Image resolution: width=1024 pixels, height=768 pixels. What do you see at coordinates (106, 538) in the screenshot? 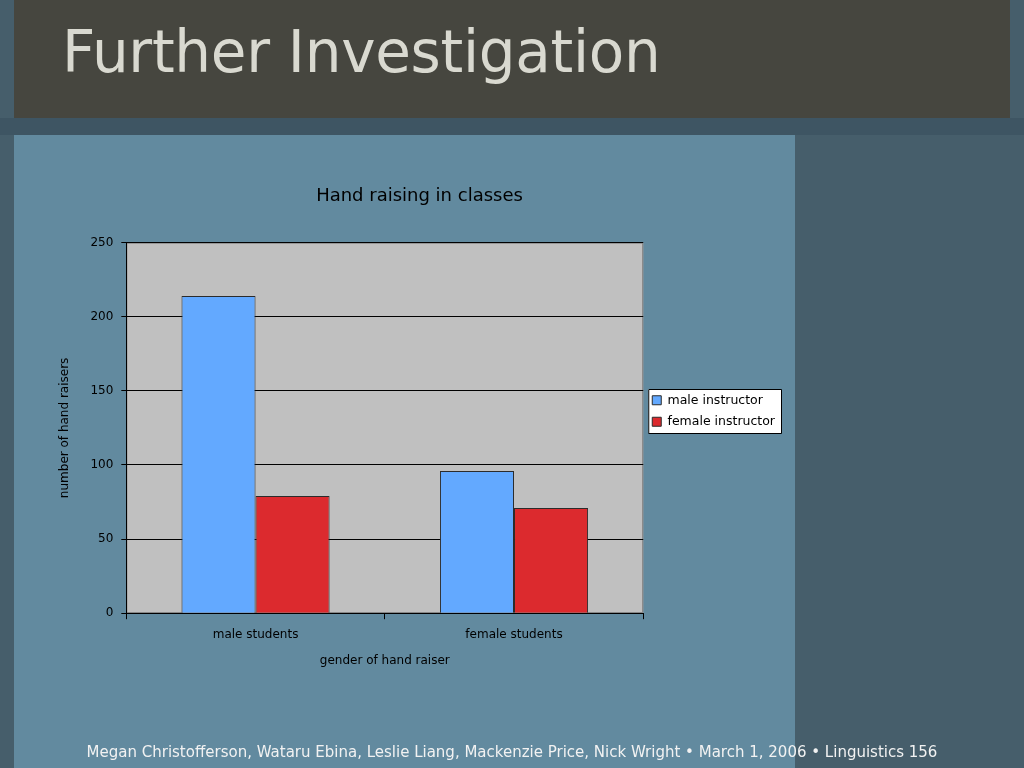
I see `y-tick-label: 50` at bounding box center [106, 538].